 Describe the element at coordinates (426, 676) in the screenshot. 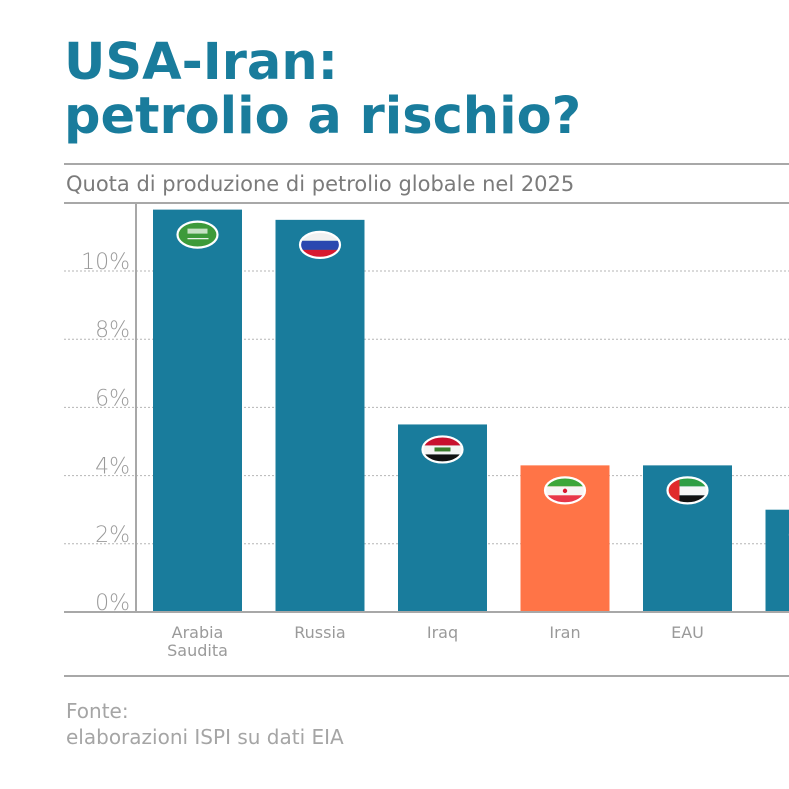

I see `divider-bottom` at that location.